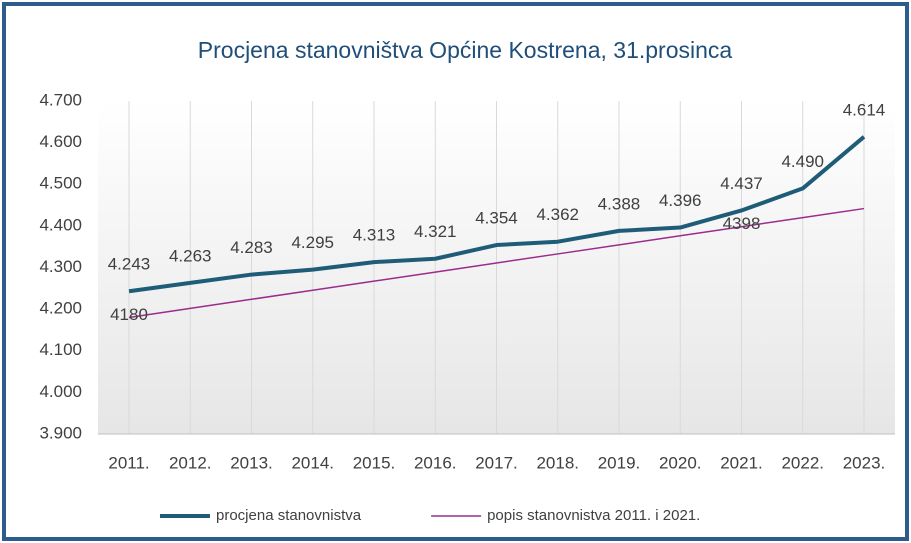 The width and height of the screenshot is (911, 543). What do you see at coordinates (60, 391) in the screenshot?
I see `y-tick-label: 4.000` at bounding box center [60, 391].